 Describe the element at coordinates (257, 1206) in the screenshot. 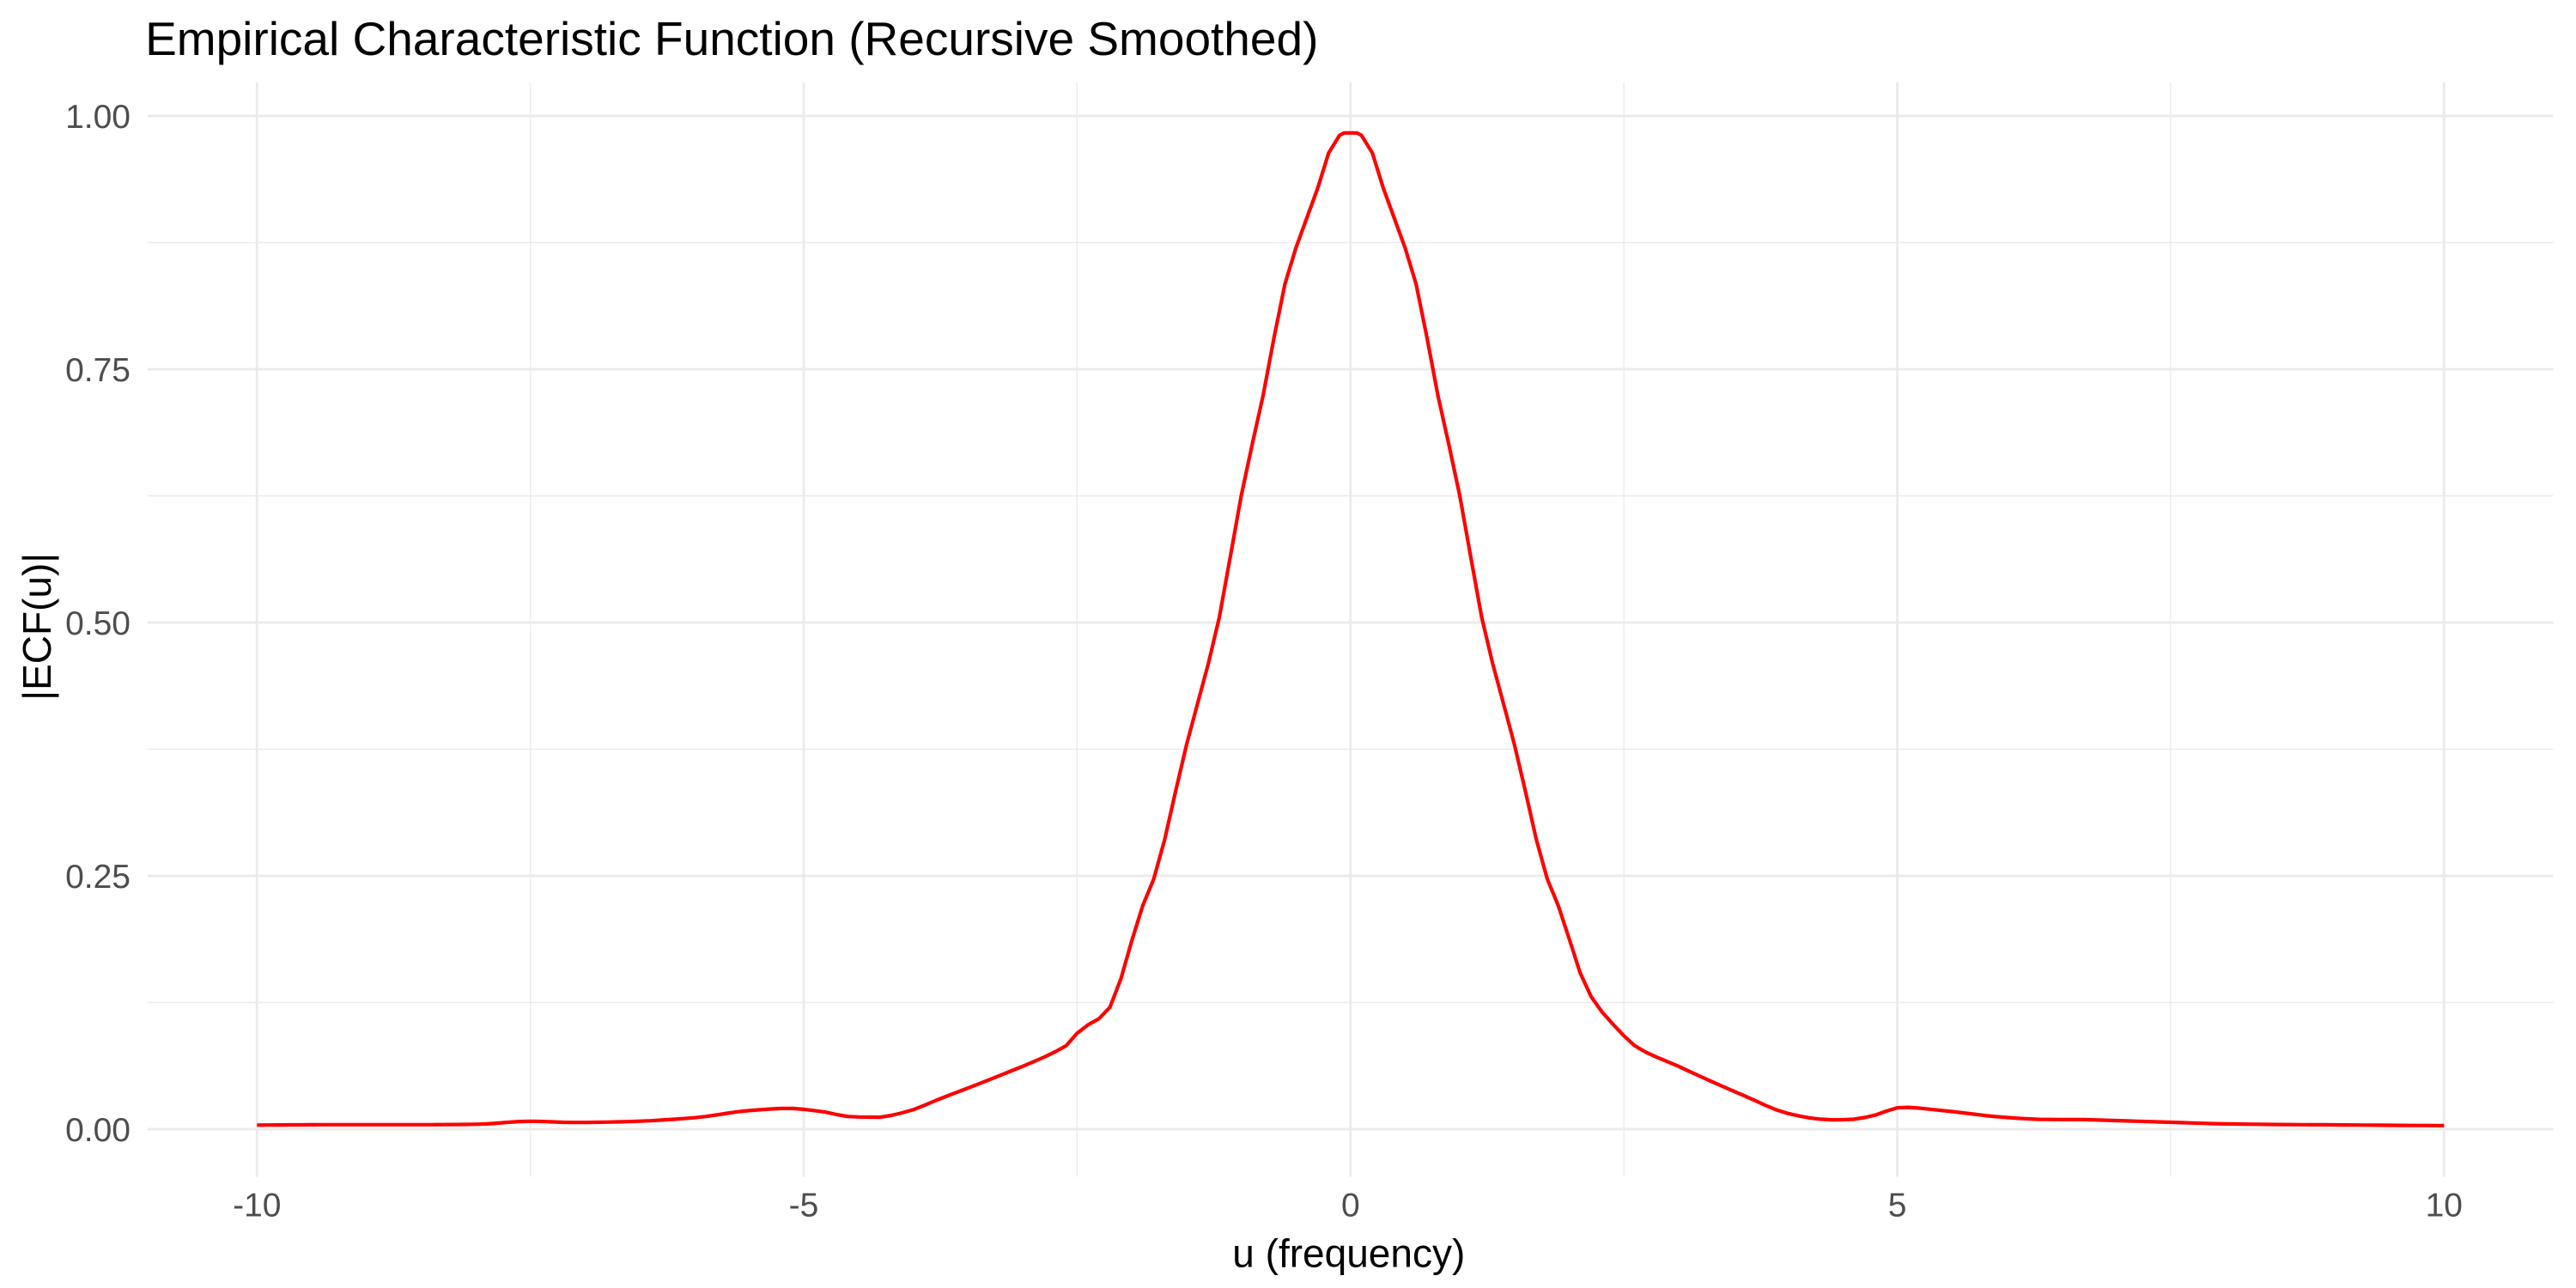

I see `svg-text: -10` at that location.